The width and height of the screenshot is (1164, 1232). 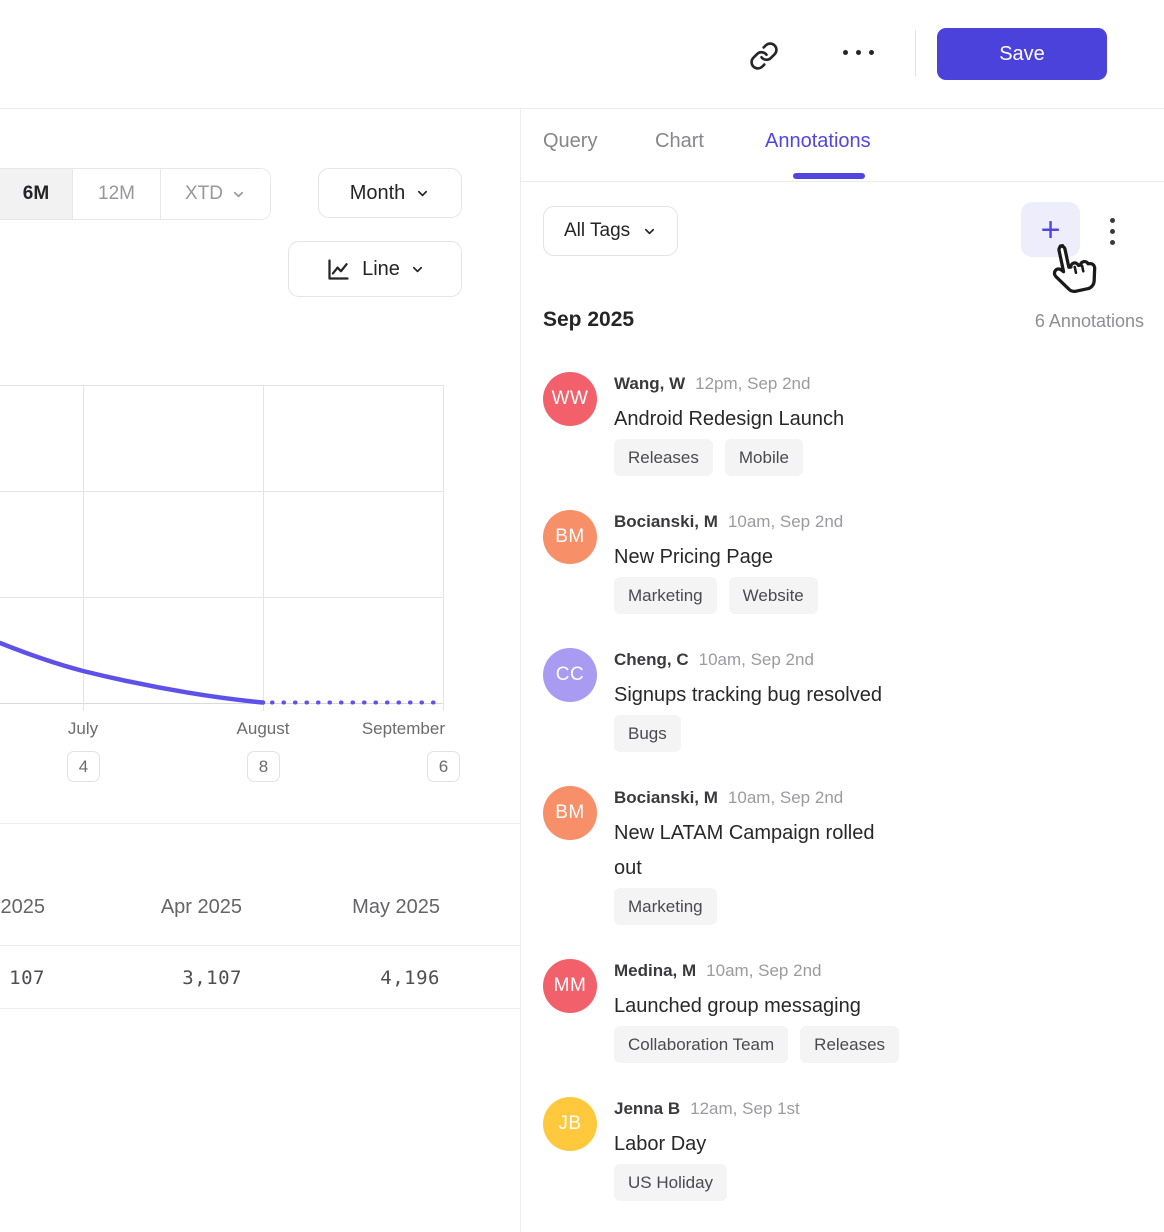 I want to click on panel-divider, so click(x=520, y=670).